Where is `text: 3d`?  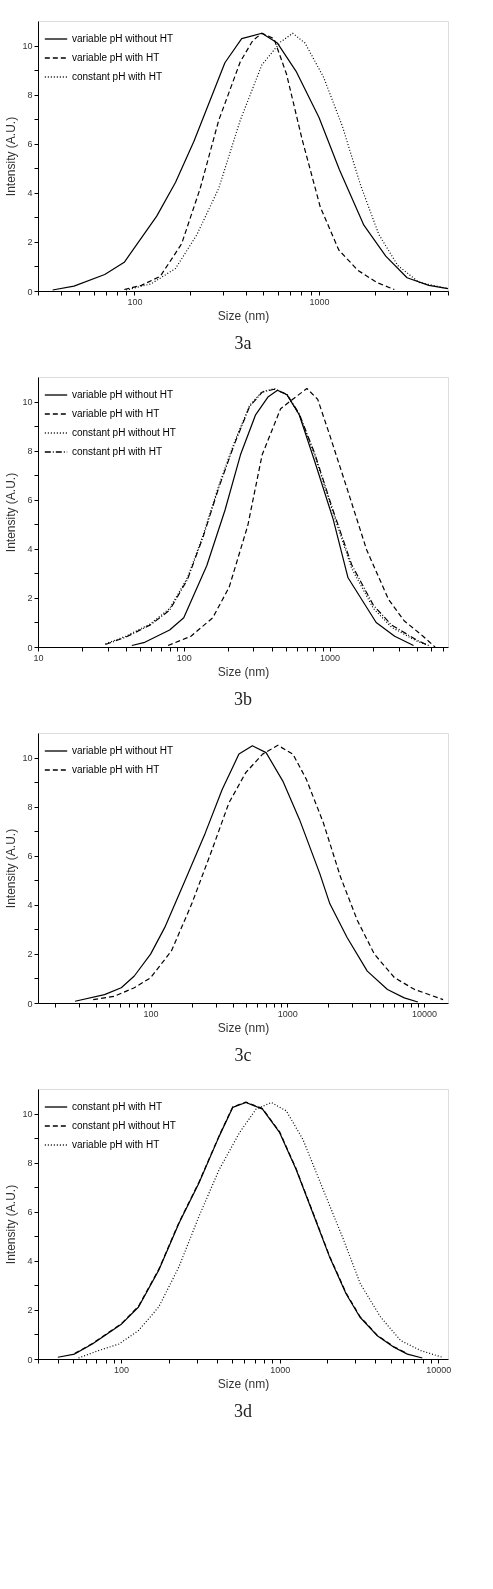 text: 3d is located at coordinates (243, 1411).